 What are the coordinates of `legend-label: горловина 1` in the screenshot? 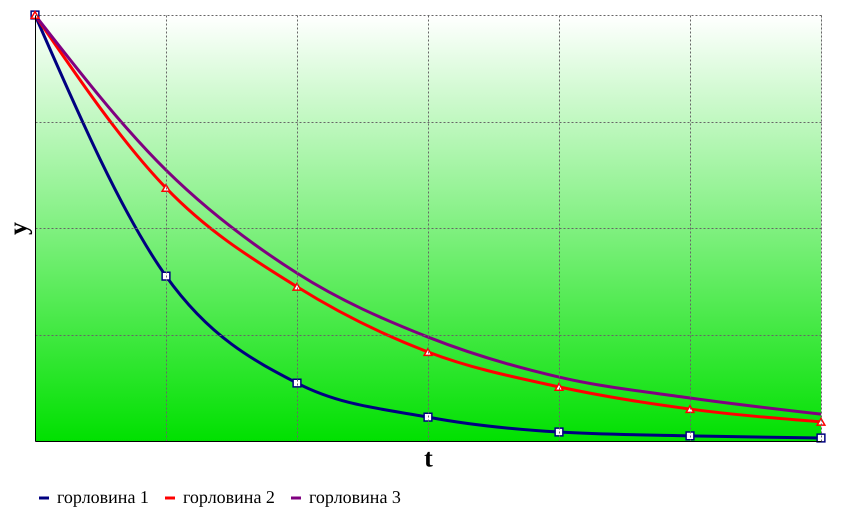 It's located at (103, 497).